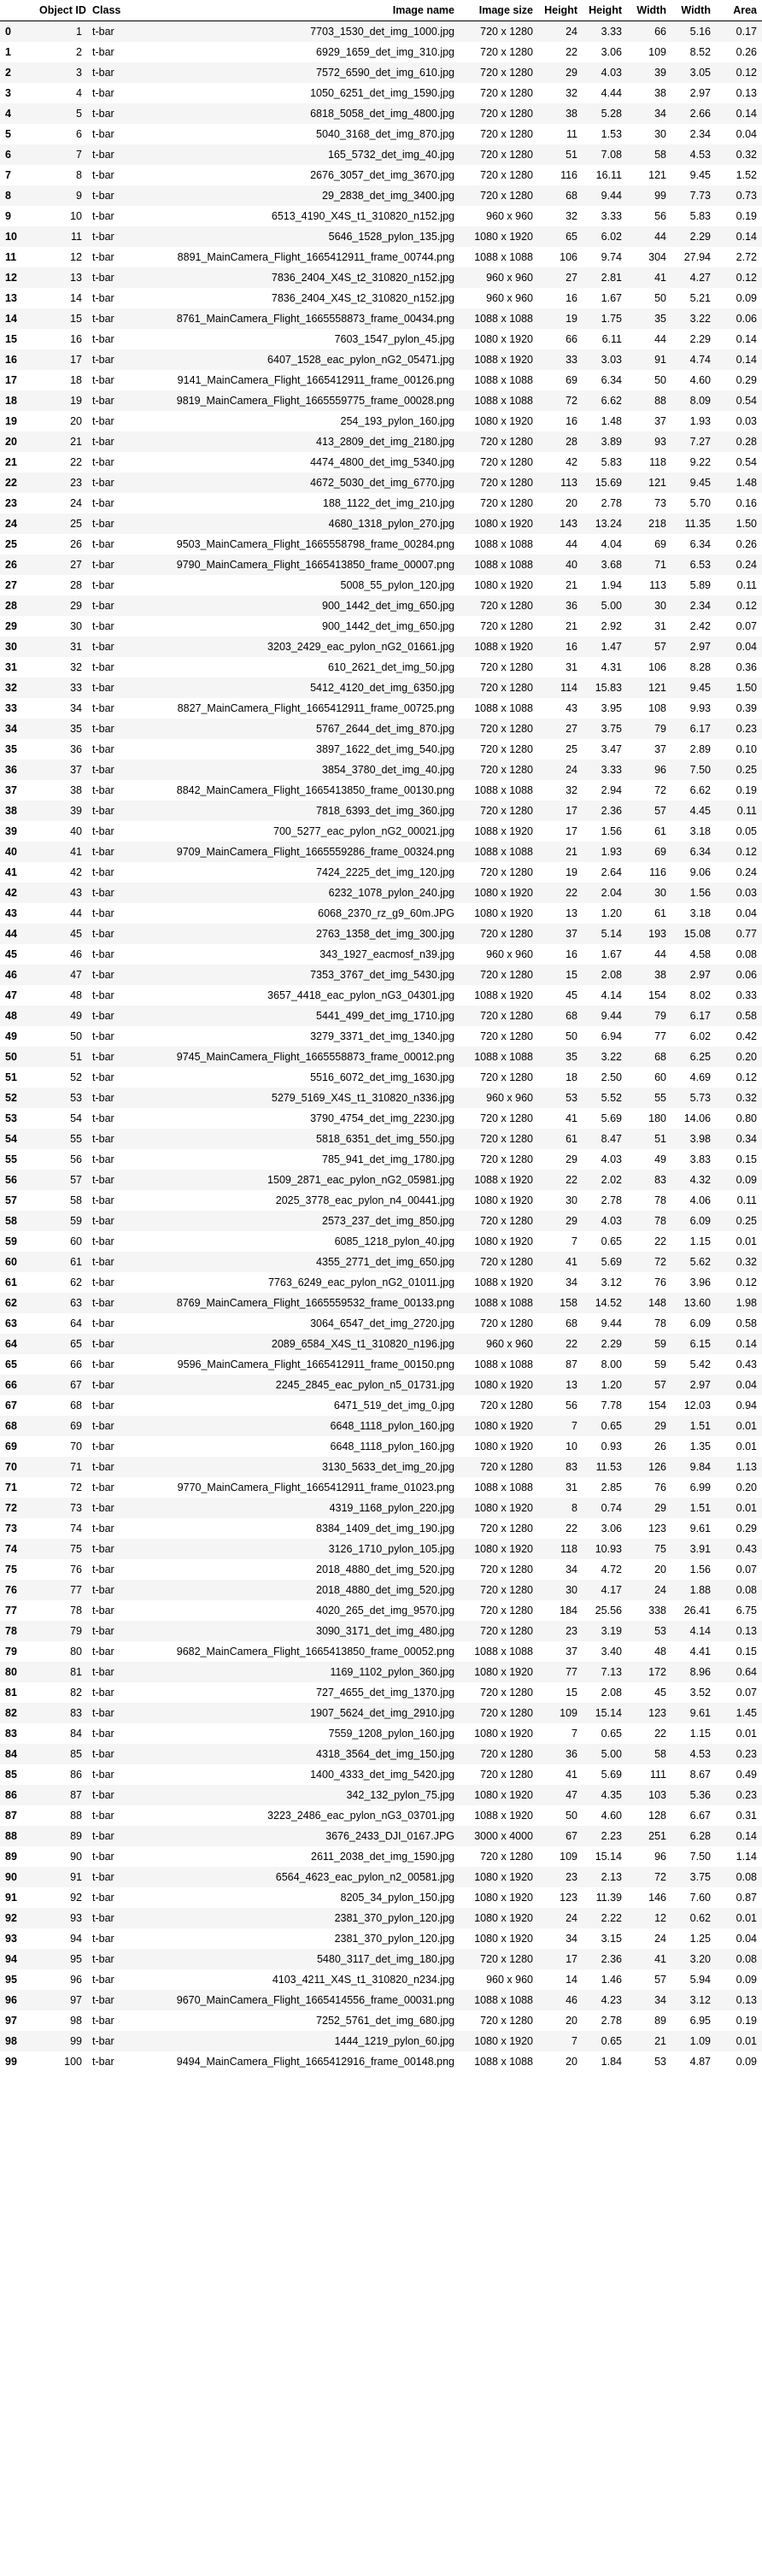  Describe the element at coordinates (605, 893) in the screenshot. I see `cell-height-pct: 2.04` at that location.